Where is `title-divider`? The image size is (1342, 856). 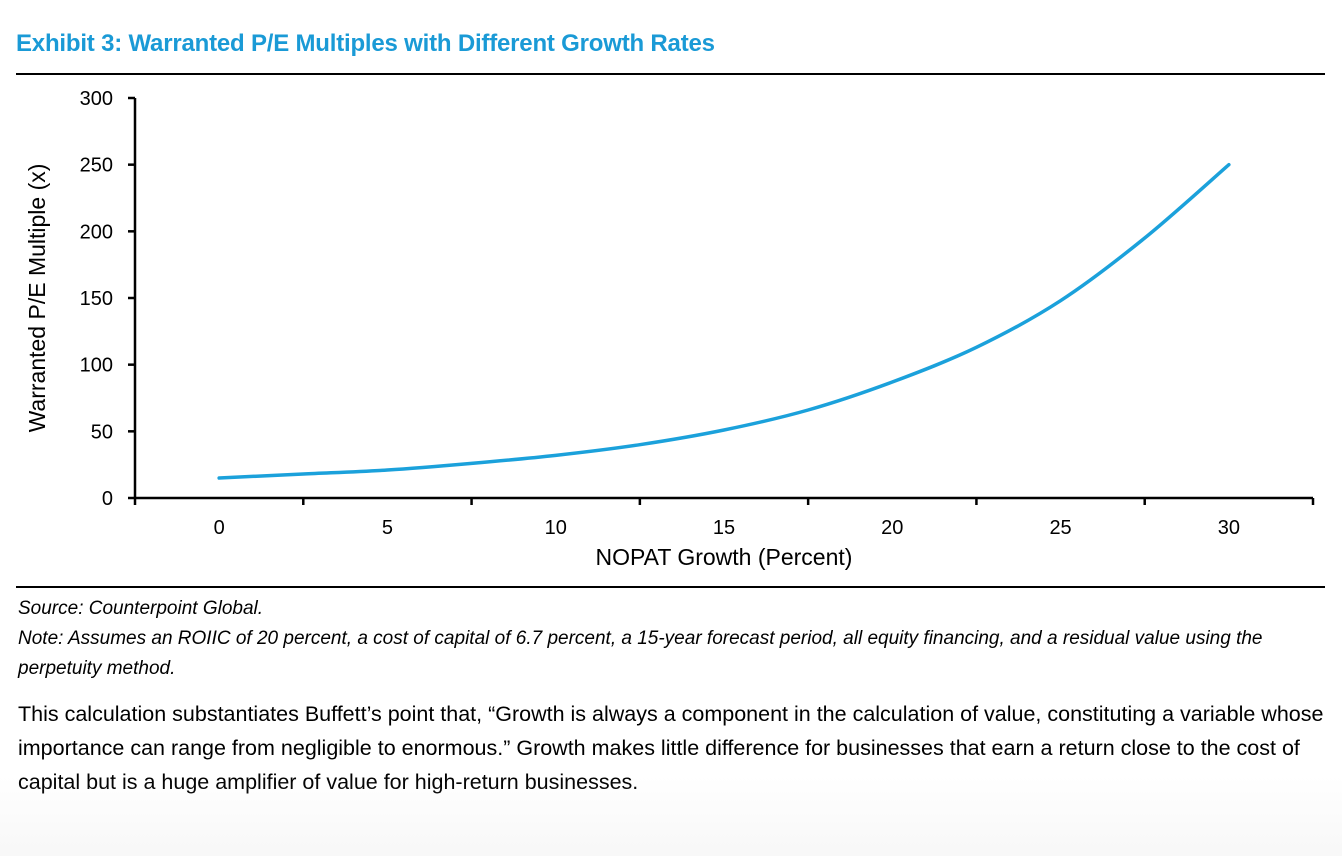
title-divider is located at coordinates (670, 74).